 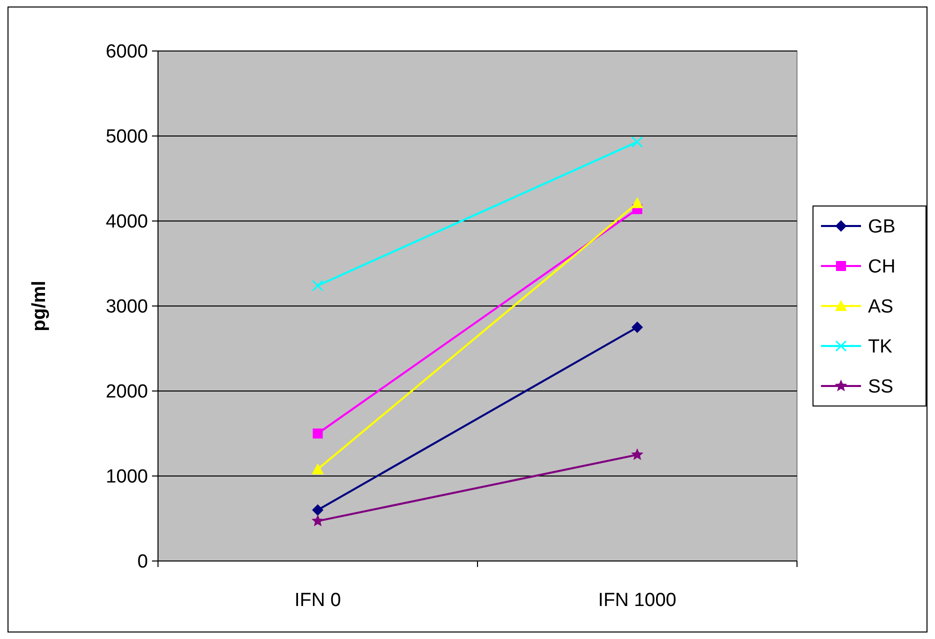 I want to click on y-tick-label: 1000, so click(x=127, y=477).